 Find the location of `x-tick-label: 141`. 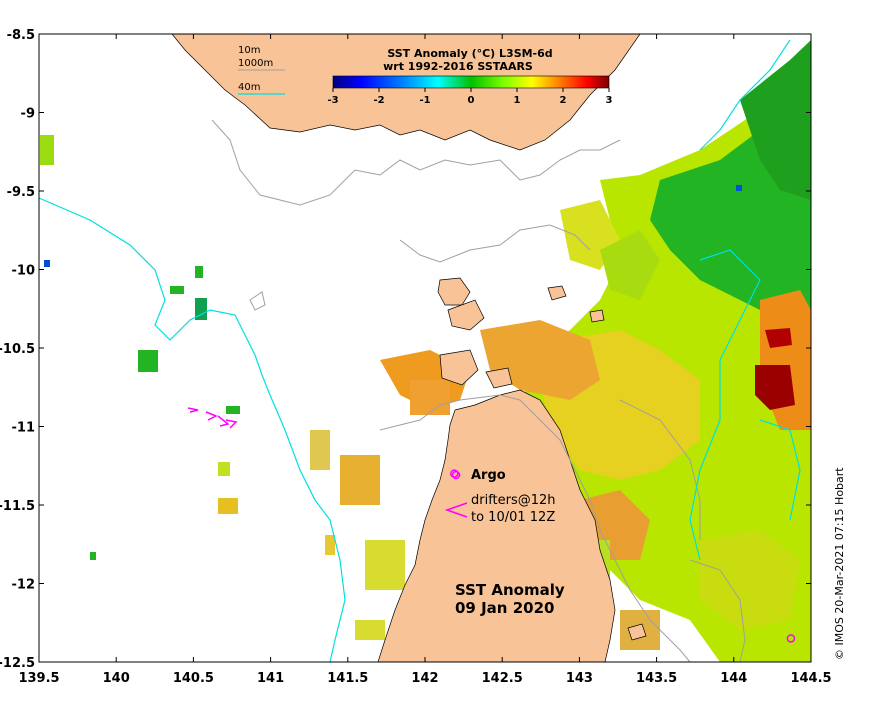

x-tick-label: 141 is located at coordinates (270, 678).